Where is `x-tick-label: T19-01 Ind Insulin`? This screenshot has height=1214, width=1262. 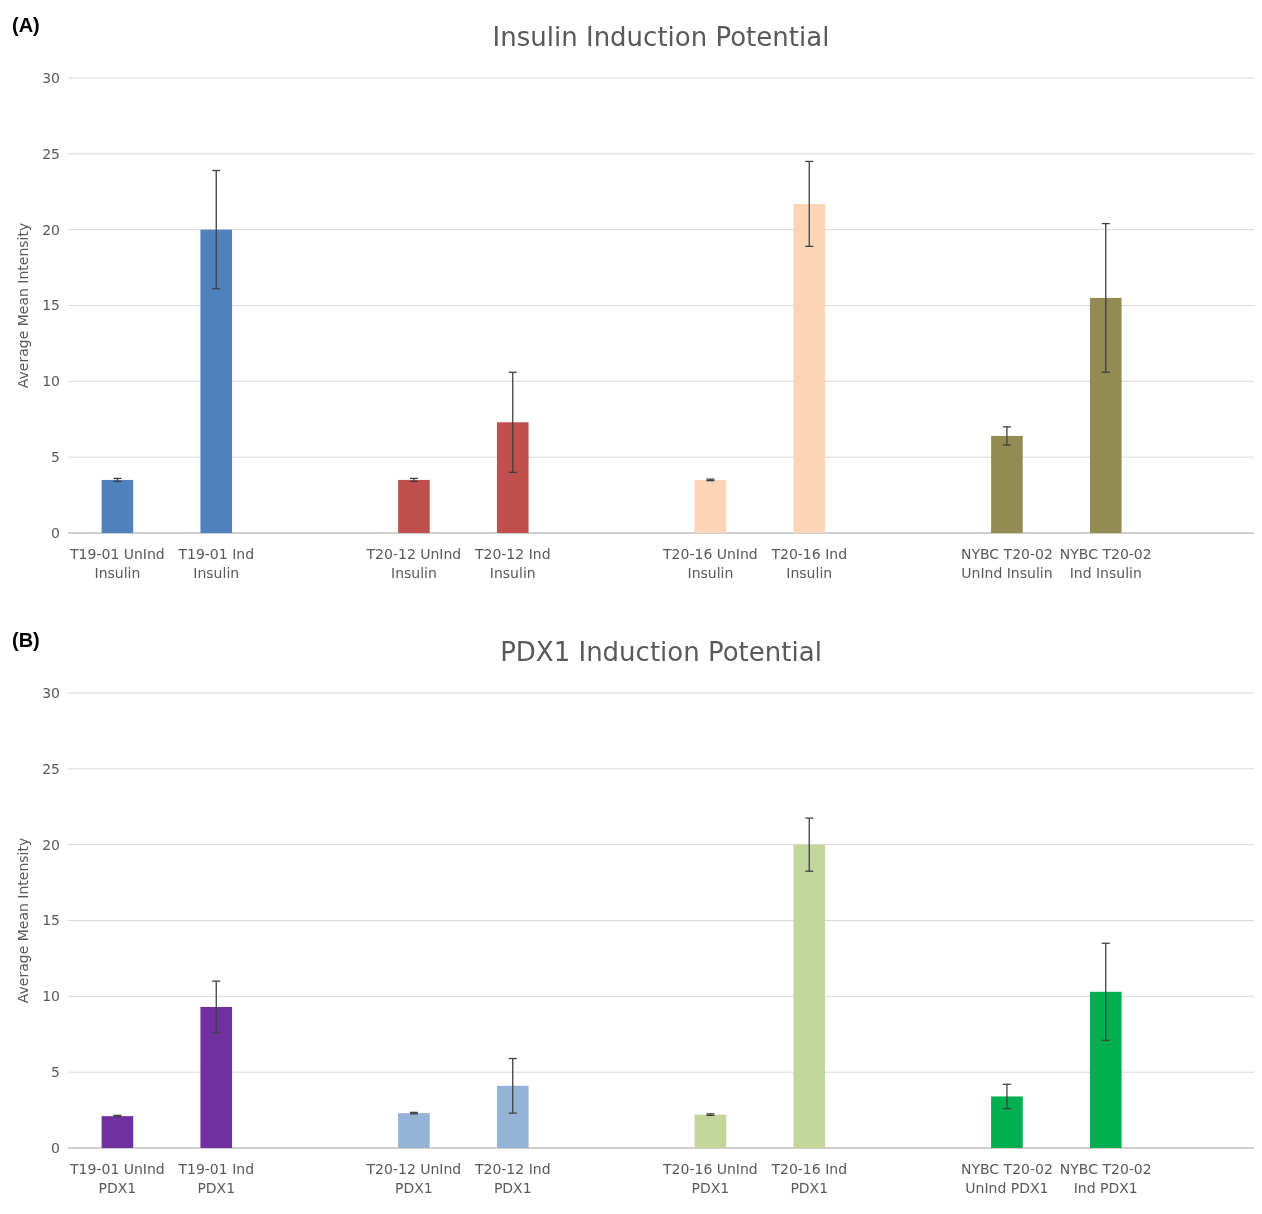
x-tick-label: T19-01 Ind Insulin is located at coordinates (216, 563).